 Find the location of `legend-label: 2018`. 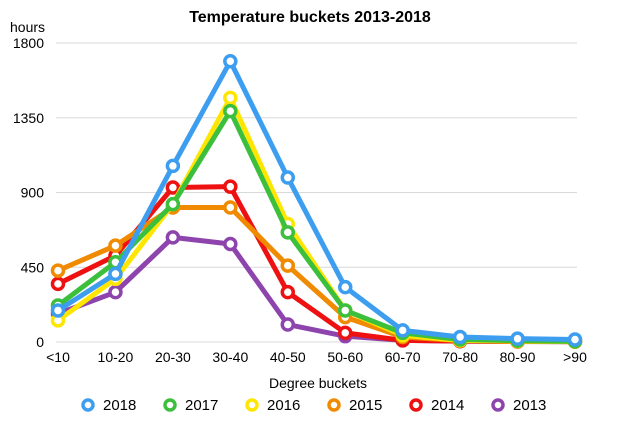

legend-label: 2018 is located at coordinates (119, 405).